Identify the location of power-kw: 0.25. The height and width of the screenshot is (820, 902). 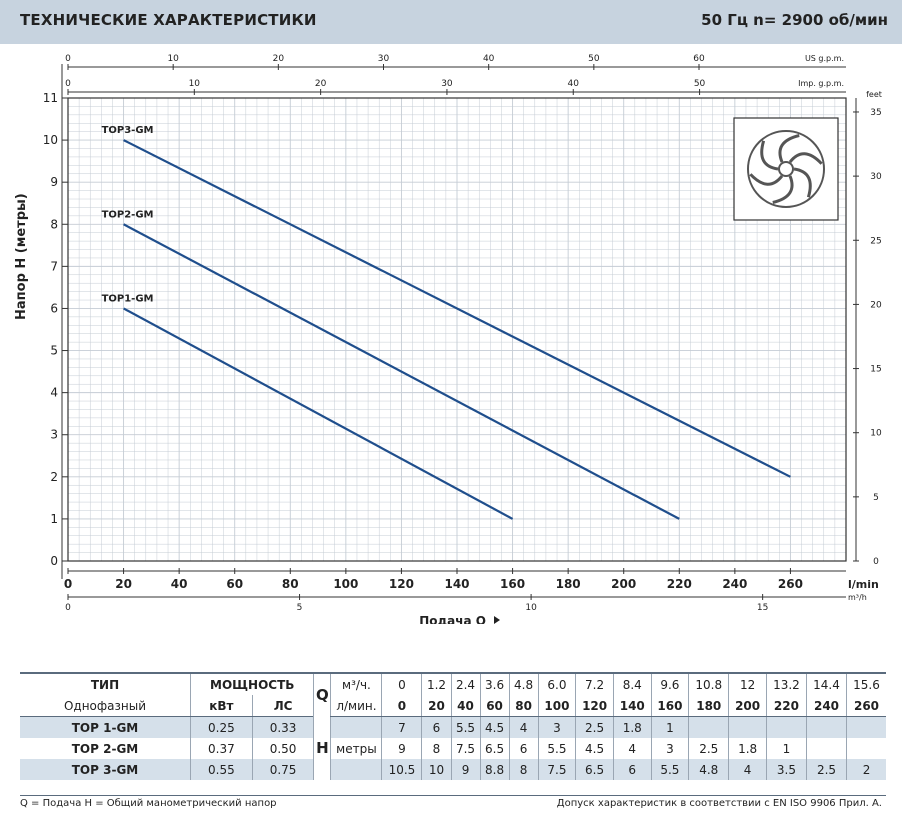
(221, 727).